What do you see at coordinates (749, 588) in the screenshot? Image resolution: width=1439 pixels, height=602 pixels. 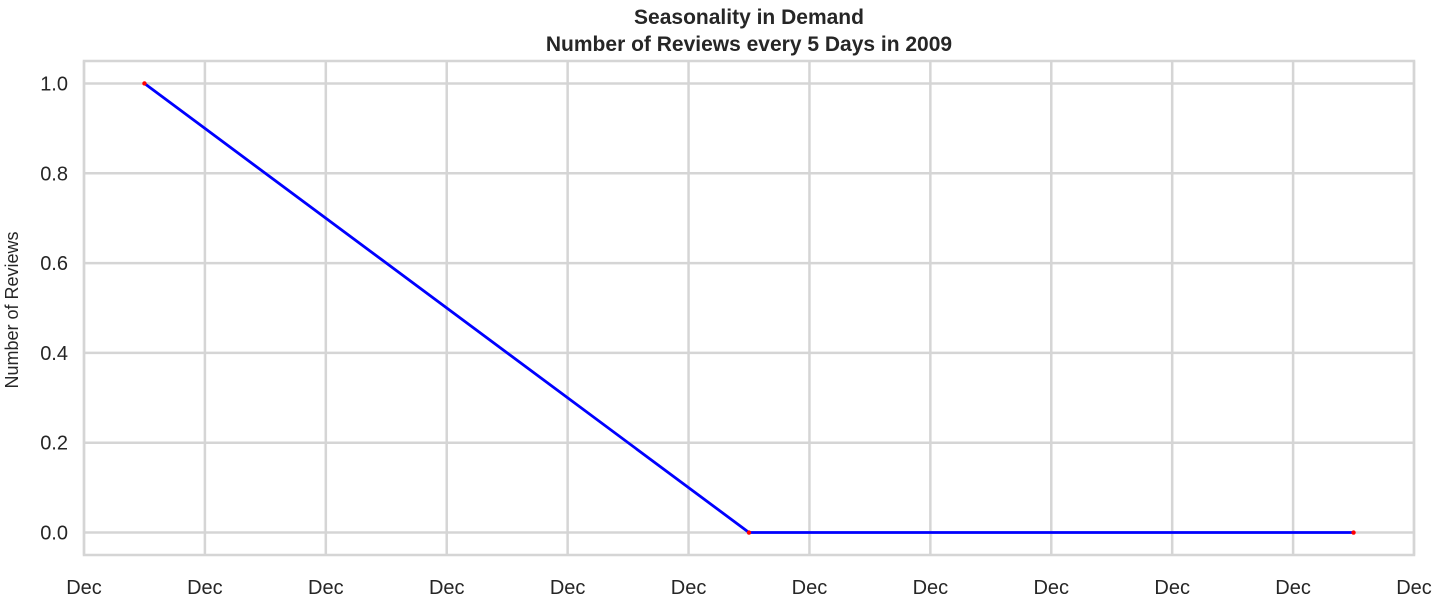 I see `x-tick-labels: Dec Dec Dec Dec Dec Dec Dec Dec Dec Dec Dec Dec` at bounding box center [749, 588].